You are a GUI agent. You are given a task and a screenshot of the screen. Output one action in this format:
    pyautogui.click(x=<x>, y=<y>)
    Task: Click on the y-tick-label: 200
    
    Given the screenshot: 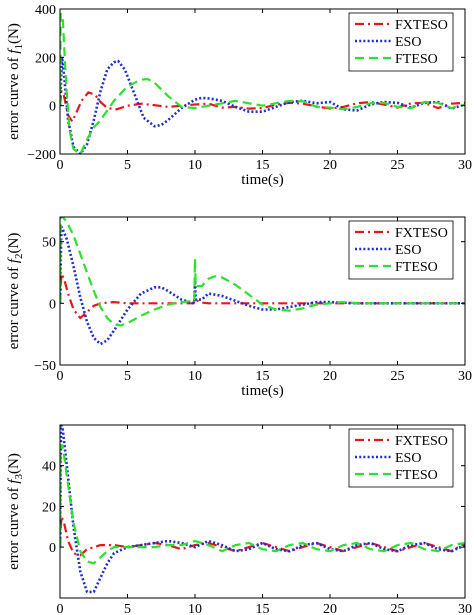 What is the action you would take?
    pyautogui.click(x=45, y=58)
    